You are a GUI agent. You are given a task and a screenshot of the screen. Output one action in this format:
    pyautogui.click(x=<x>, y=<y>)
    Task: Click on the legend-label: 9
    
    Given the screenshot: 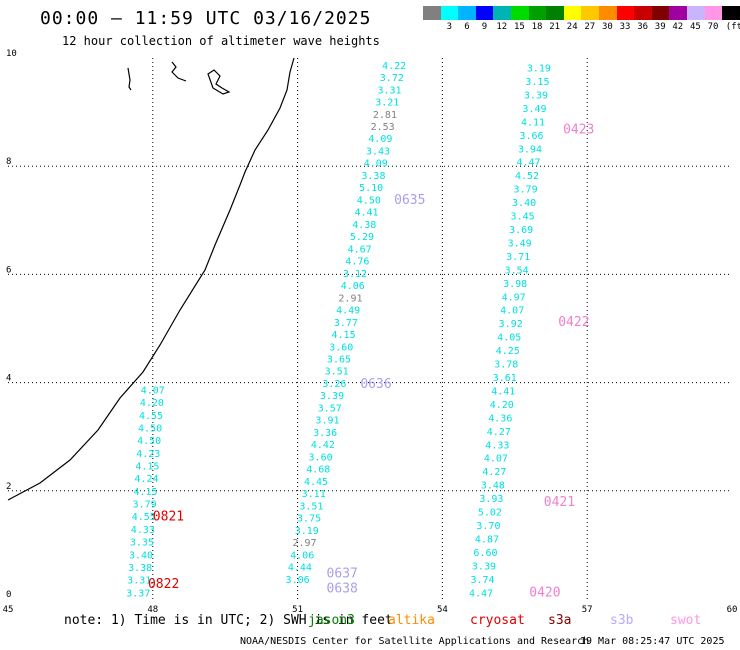 What is the action you would take?
    pyautogui.click(x=484, y=27)
    